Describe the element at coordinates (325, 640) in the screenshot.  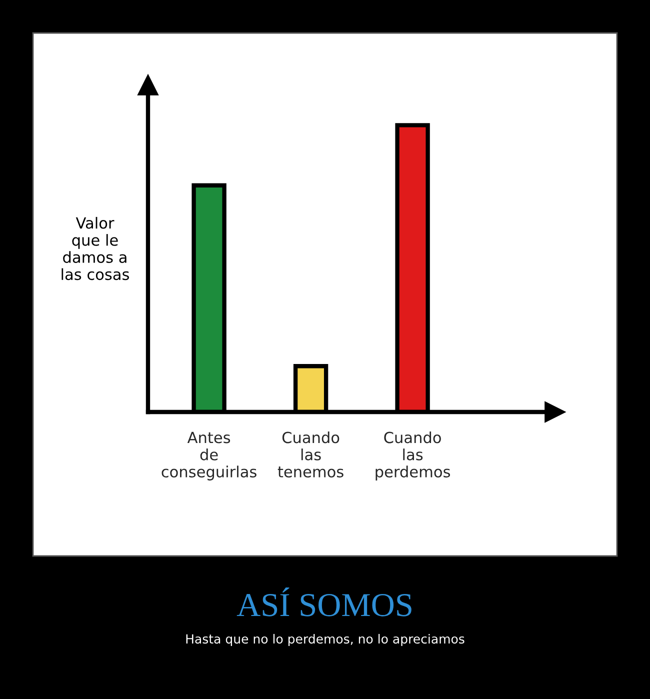
I see `text: Hasta que no lo perdemos, no lo apreciamos` at that location.